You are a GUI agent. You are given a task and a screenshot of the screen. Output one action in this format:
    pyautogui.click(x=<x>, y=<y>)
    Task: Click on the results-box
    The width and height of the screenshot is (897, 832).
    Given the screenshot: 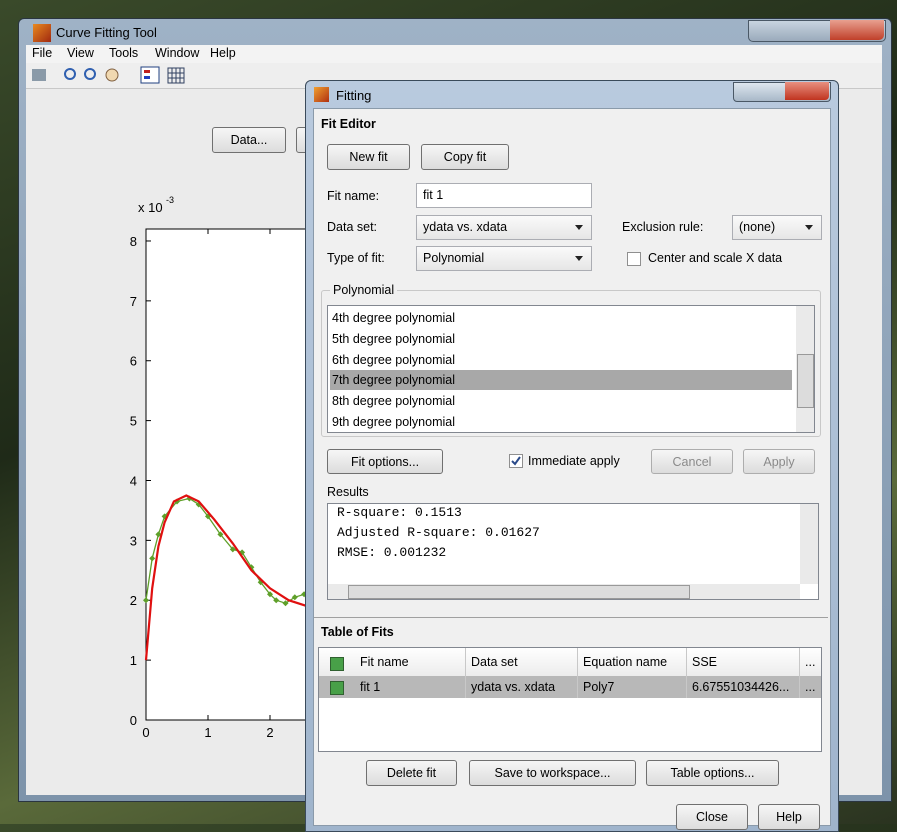 What is the action you would take?
    pyautogui.click(x=573, y=551)
    